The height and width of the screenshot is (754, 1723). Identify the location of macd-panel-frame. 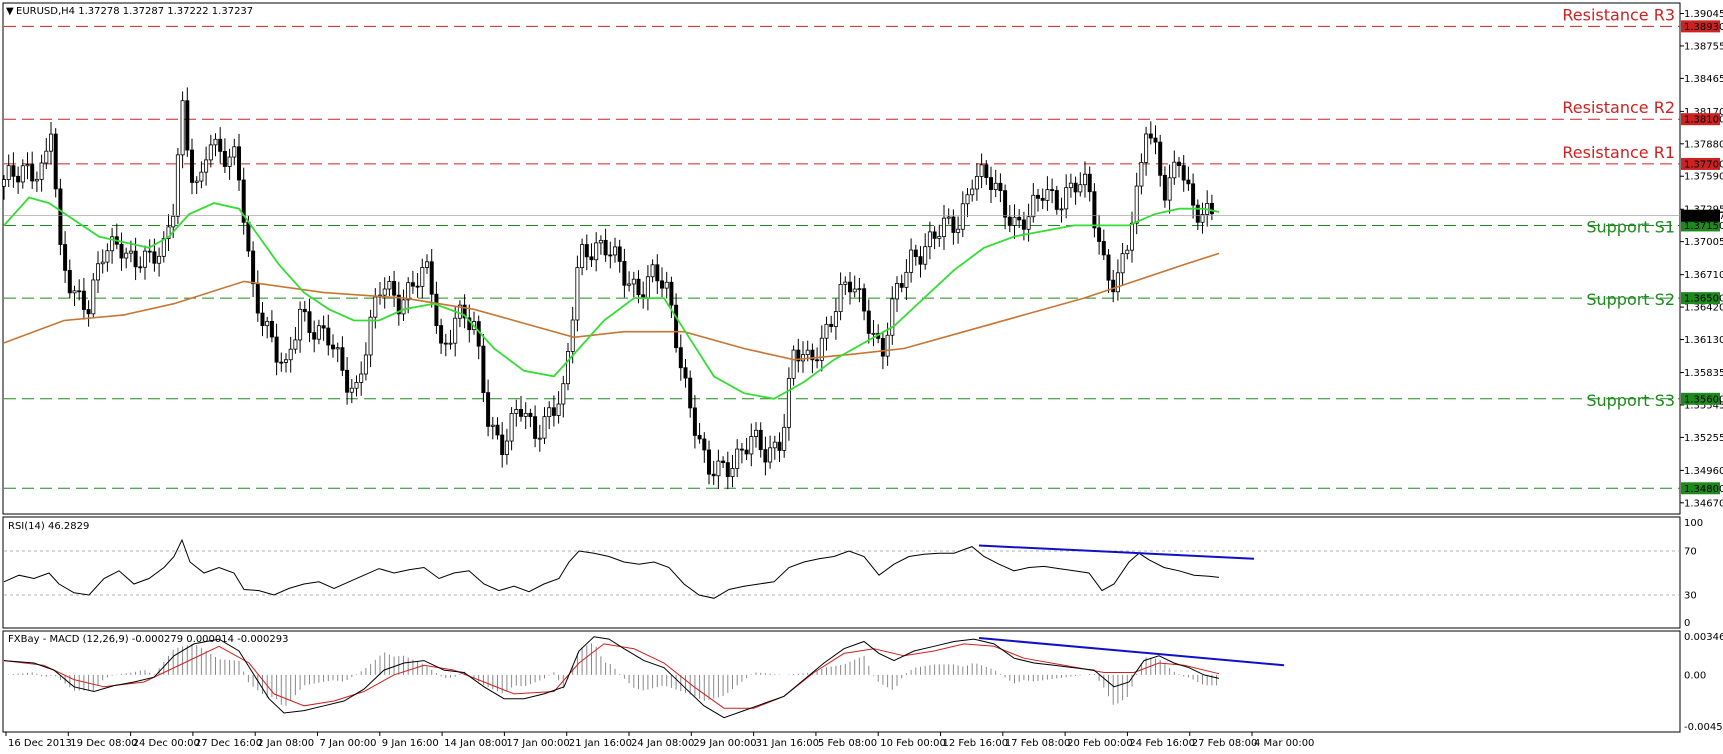
(841, 681).